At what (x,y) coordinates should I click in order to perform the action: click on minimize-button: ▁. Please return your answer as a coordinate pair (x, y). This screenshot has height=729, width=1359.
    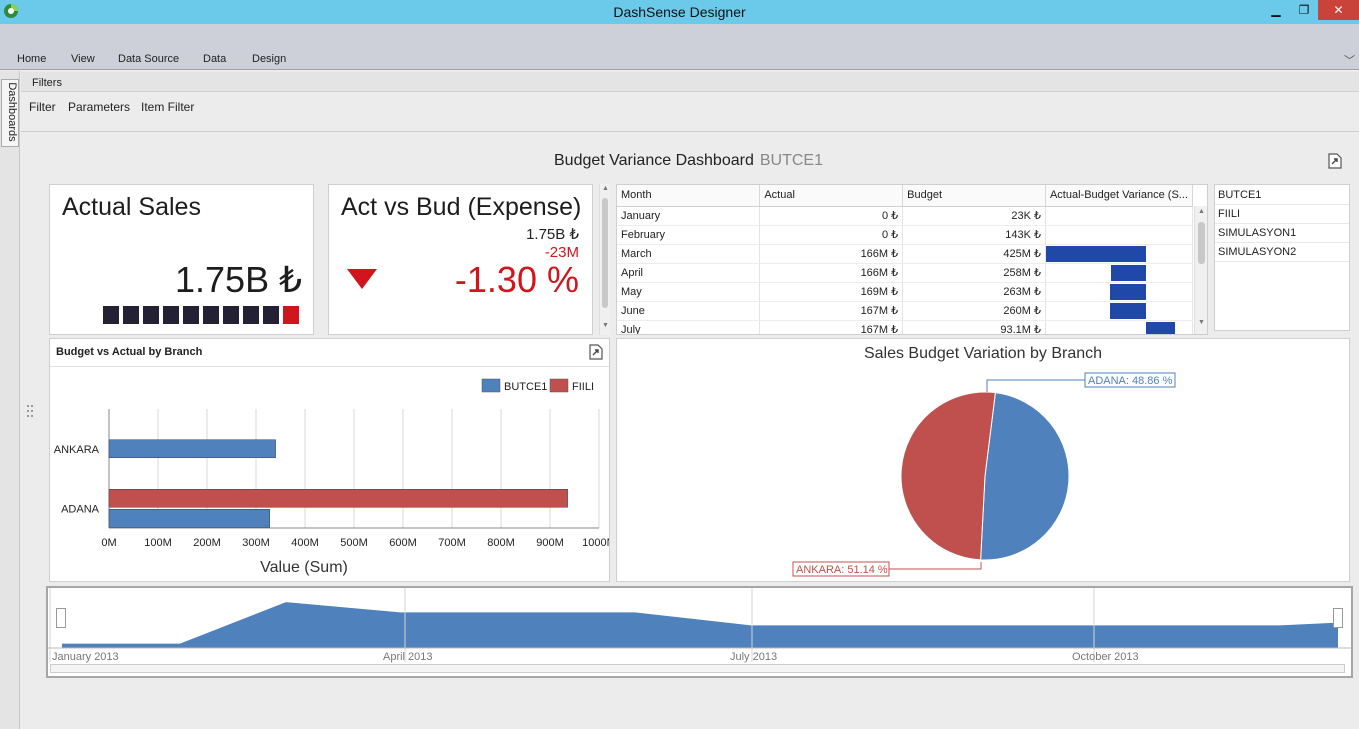
    Looking at the image, I should click on (1276, 10).